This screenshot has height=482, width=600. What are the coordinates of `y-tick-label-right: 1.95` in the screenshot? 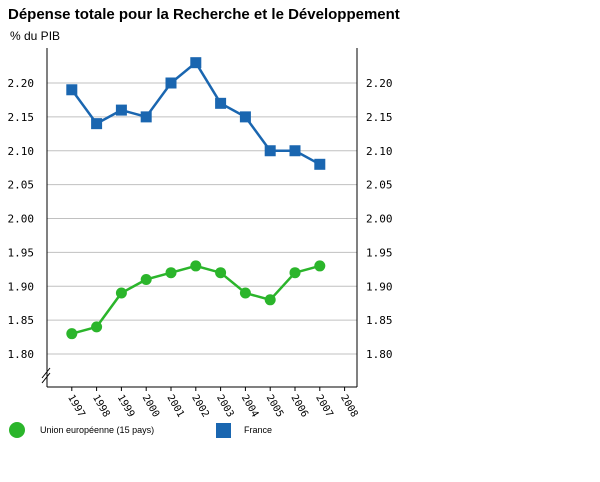 It's located at (379, 252).